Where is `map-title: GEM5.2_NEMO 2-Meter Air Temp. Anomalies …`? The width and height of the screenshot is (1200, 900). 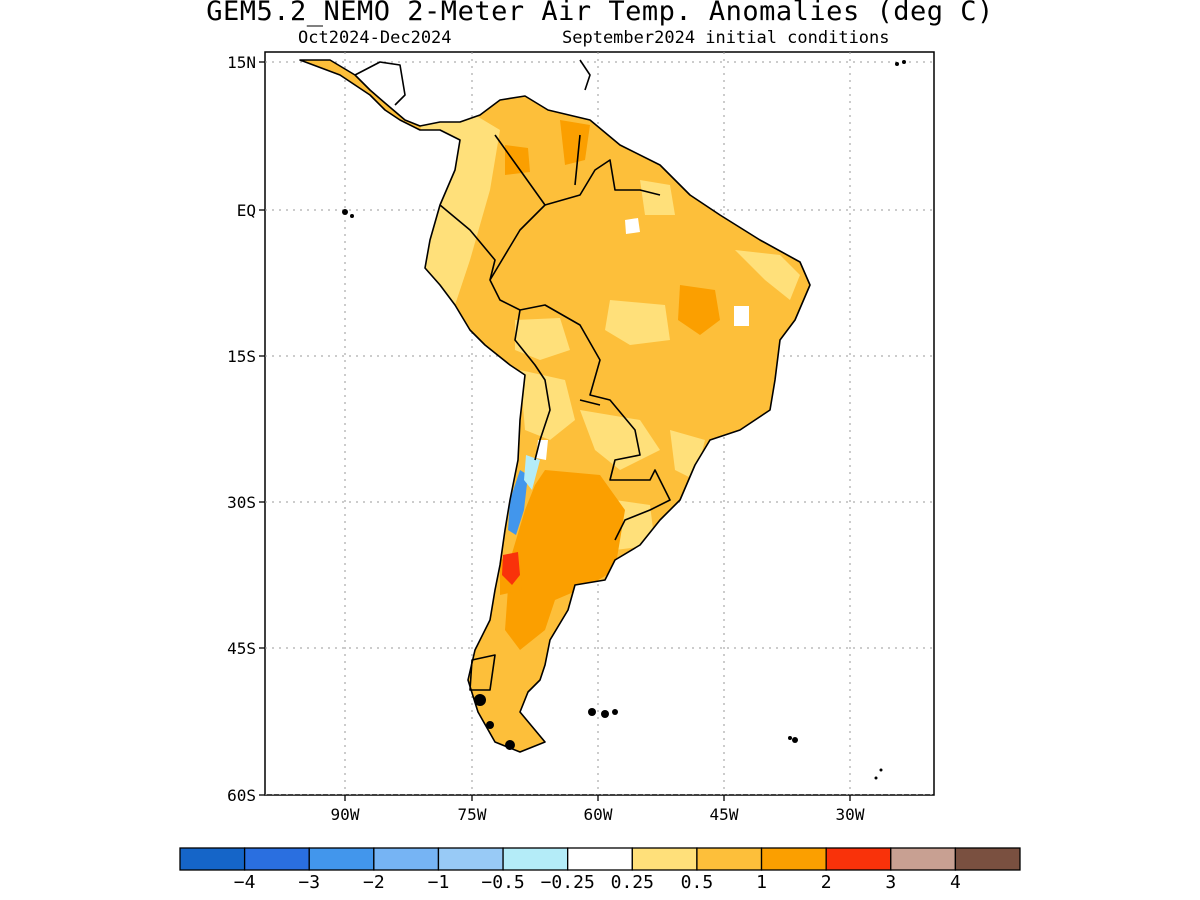
map-title: GEM5.2_NEMO 2-Meter Air Temp. Anomalies … is located at coordinates (600, 13).